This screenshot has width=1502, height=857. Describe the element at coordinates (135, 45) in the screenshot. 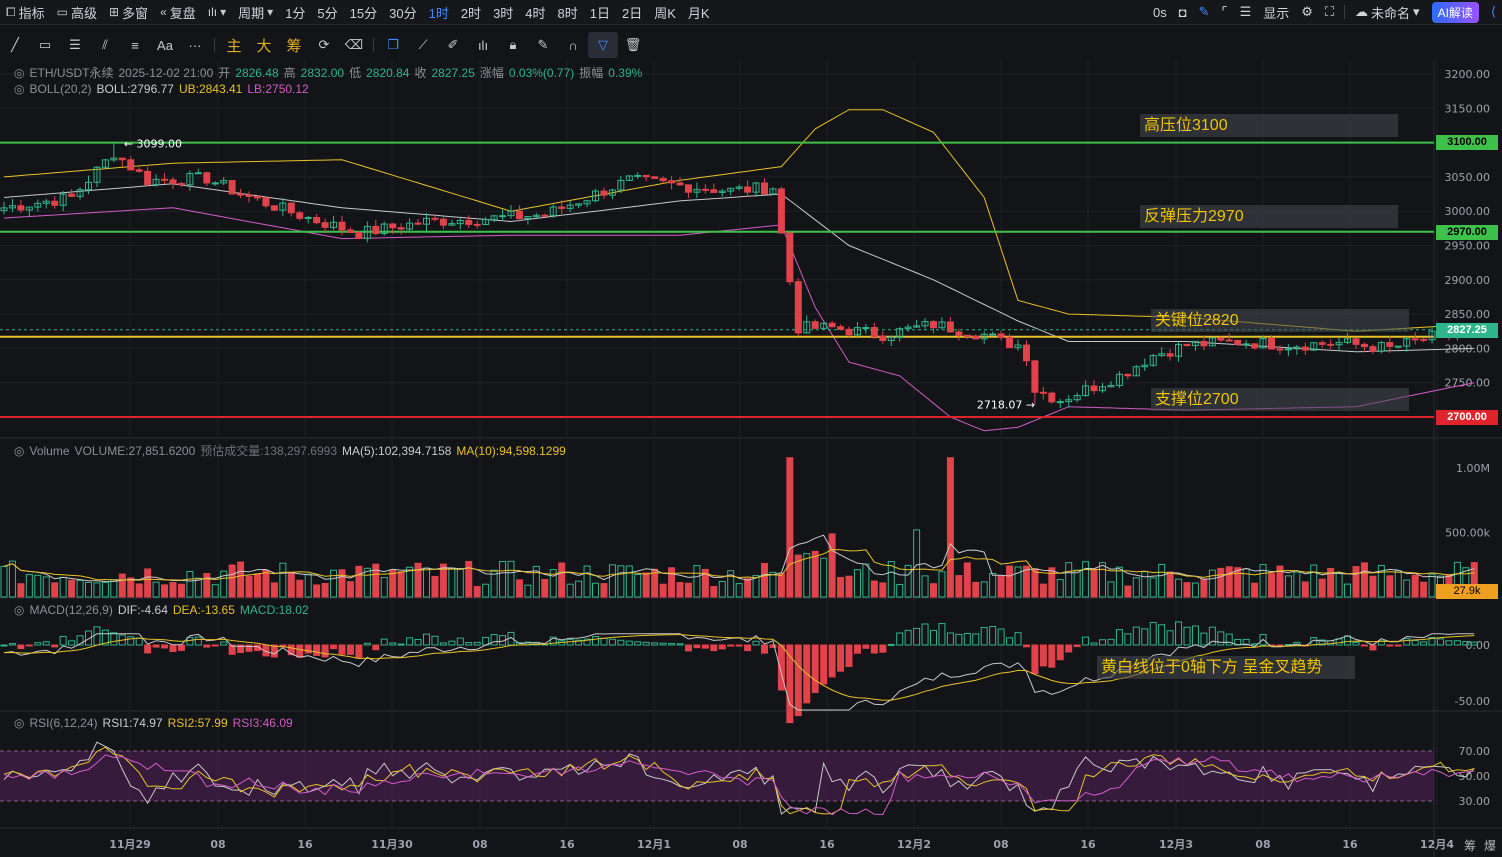

I see `fib-retracement-icon: ≡` at that location.